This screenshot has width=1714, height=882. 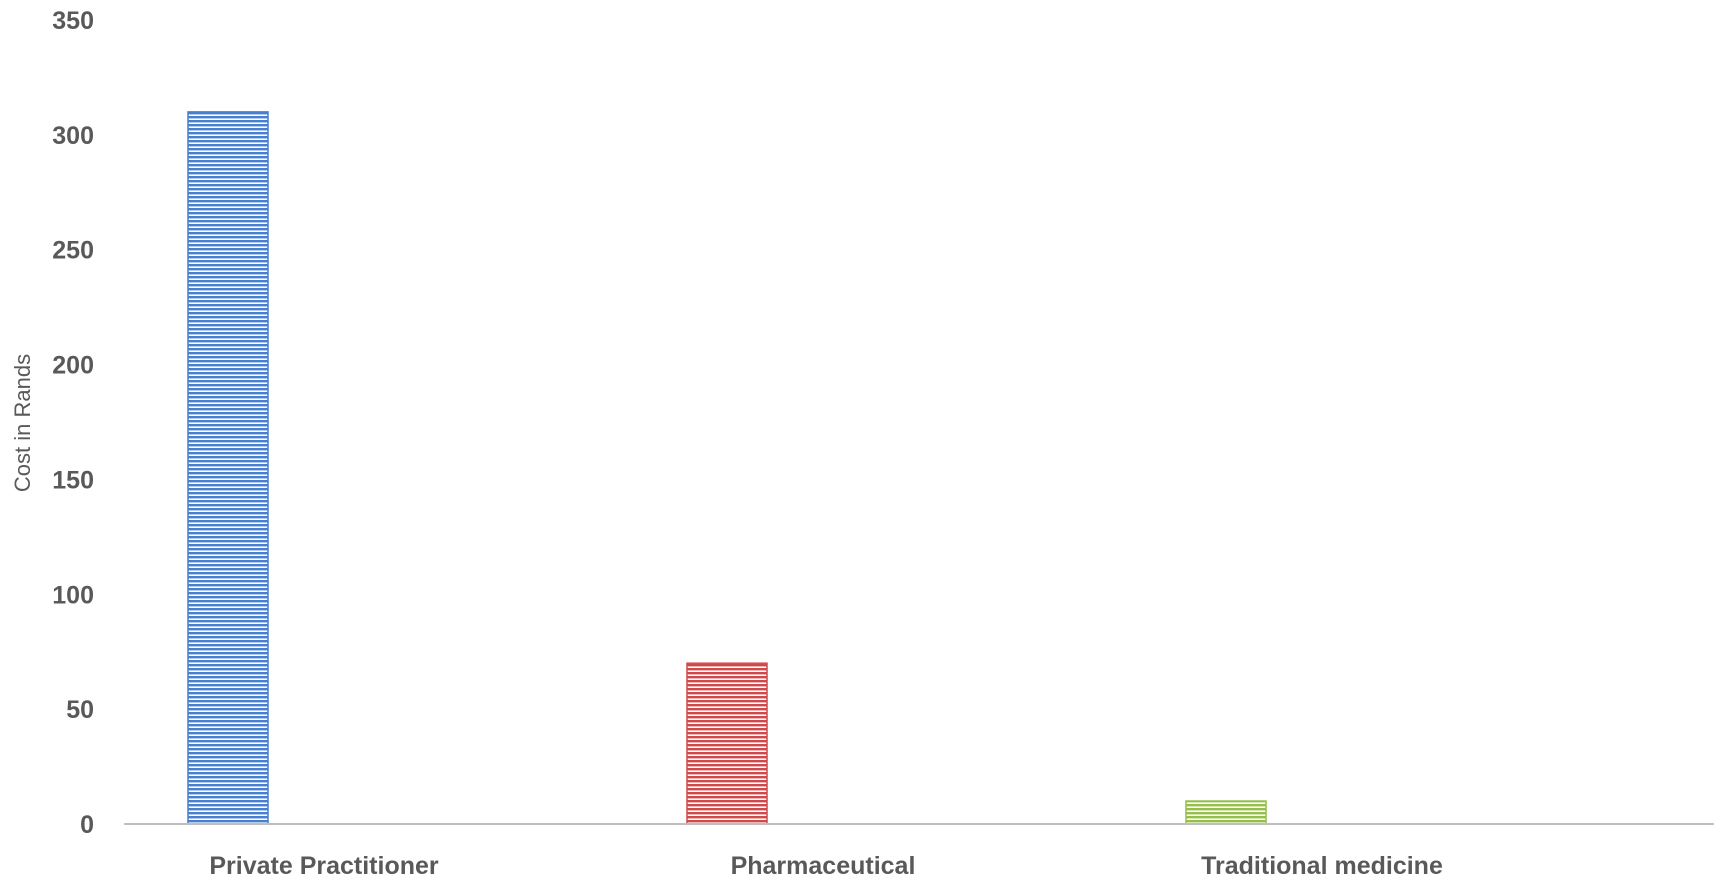 I want to click on y-tick-label: 150, so click(x=73, y=480).